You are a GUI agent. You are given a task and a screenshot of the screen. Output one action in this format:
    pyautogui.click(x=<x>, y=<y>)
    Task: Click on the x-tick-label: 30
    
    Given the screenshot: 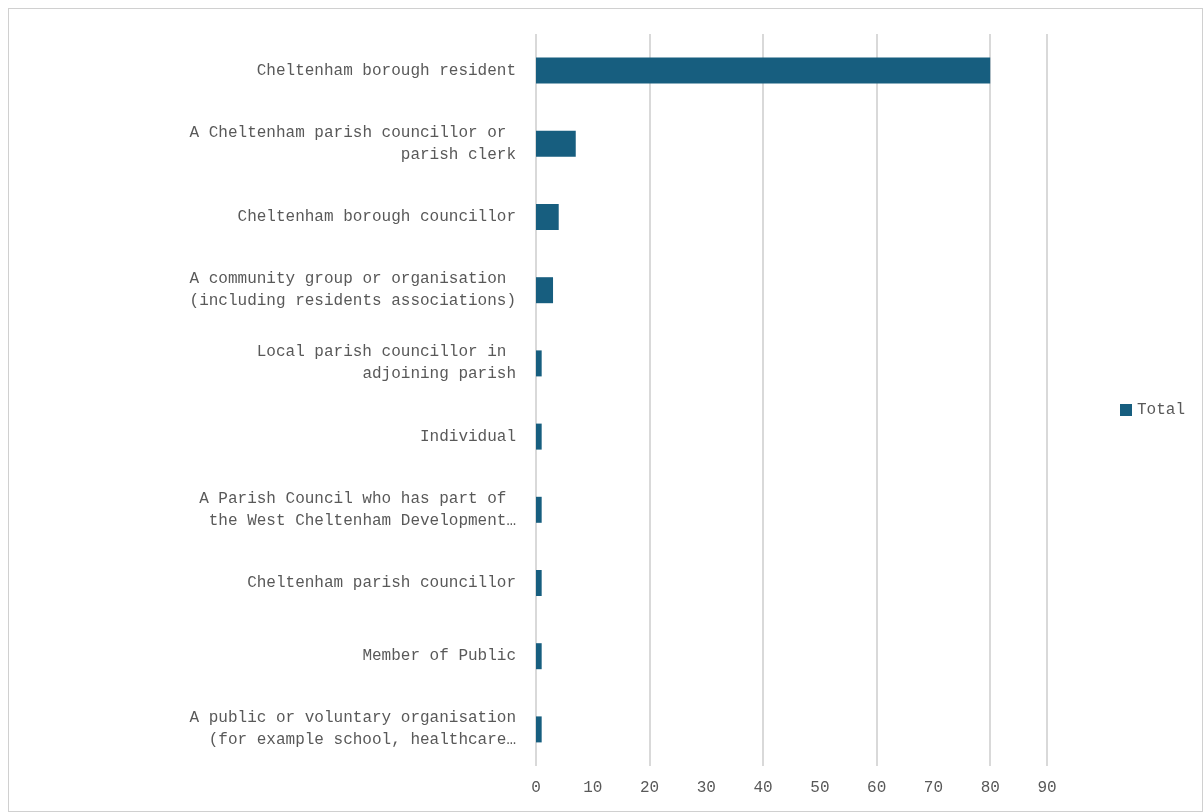 What is the action you would take?
    pyautogui.click(x=706, y=788)
    